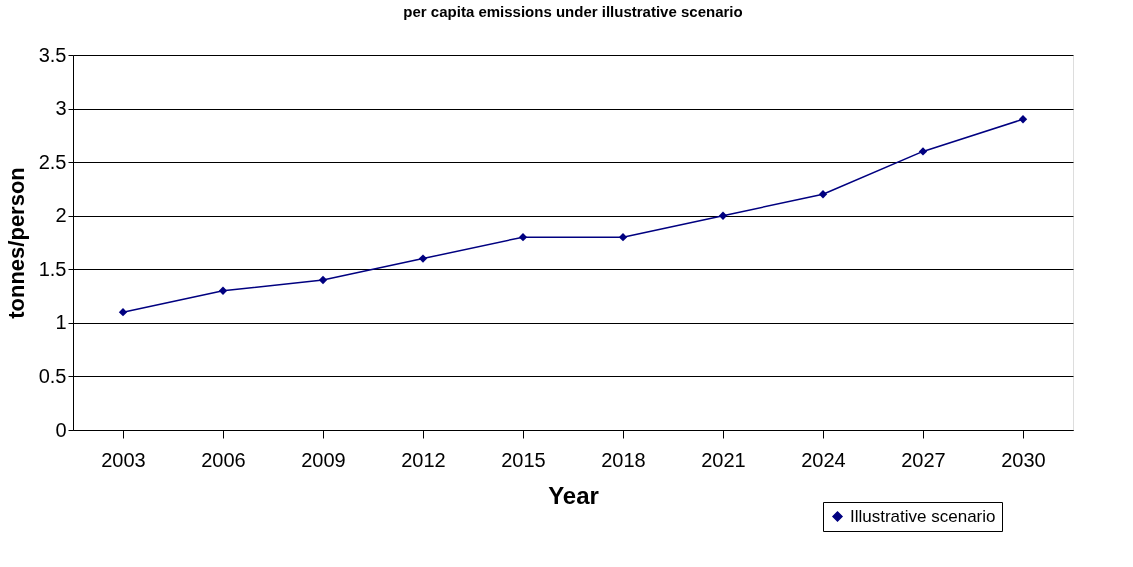 The image size is (1133, 567). I want to click on x-tick-label: 2006, so click(223, 459).